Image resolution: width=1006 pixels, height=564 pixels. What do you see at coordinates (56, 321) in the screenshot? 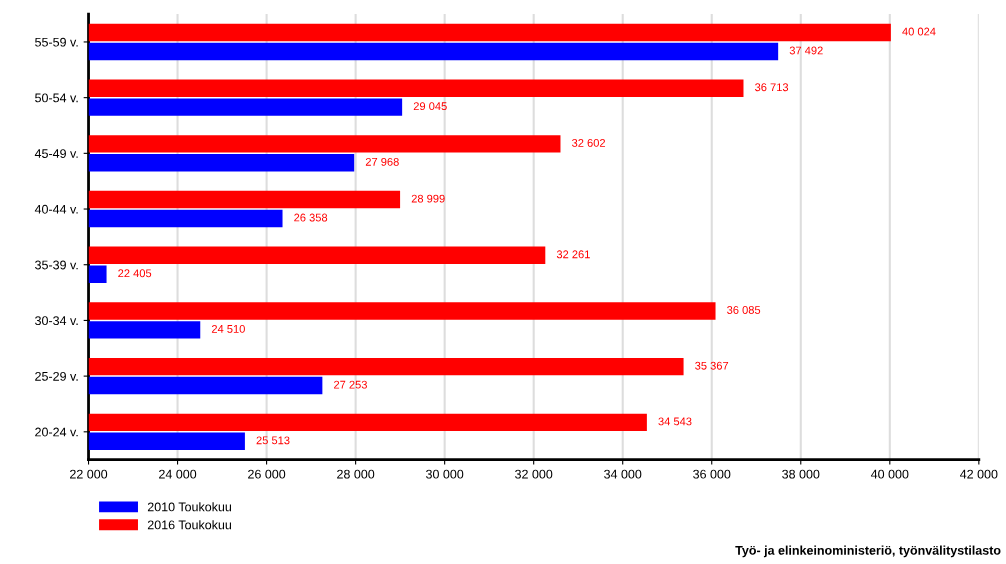
I see `y-tick-label: 30-34 v.` at bounding box center [56, 321].